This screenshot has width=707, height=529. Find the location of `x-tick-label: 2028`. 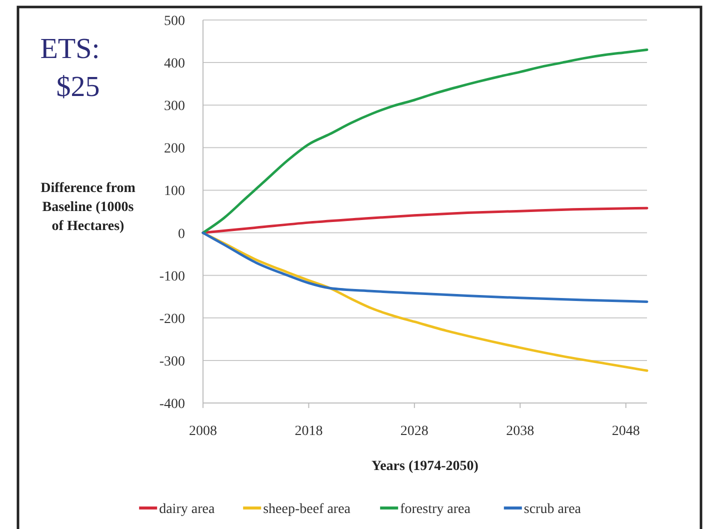

x-tick-label: 2028 is located at coordinates (414, 431).